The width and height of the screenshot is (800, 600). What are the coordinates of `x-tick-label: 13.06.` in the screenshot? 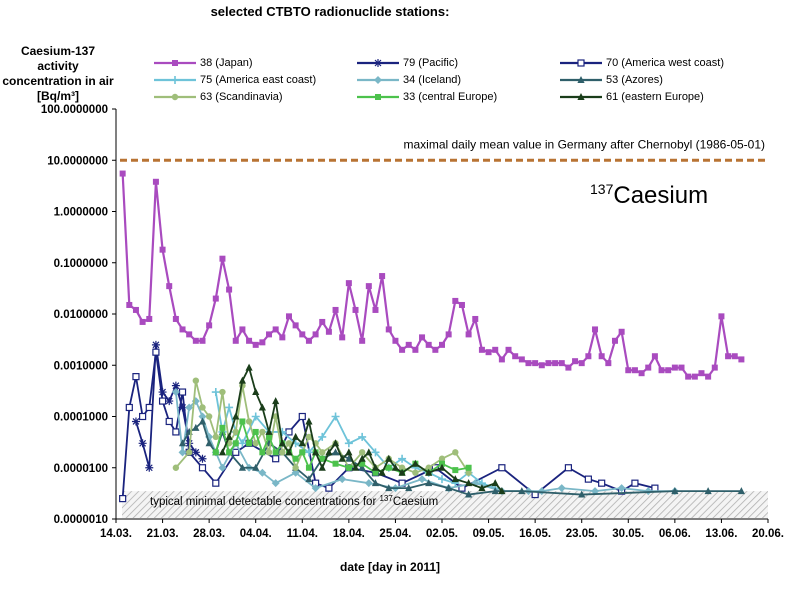 It's located at (721, 534).